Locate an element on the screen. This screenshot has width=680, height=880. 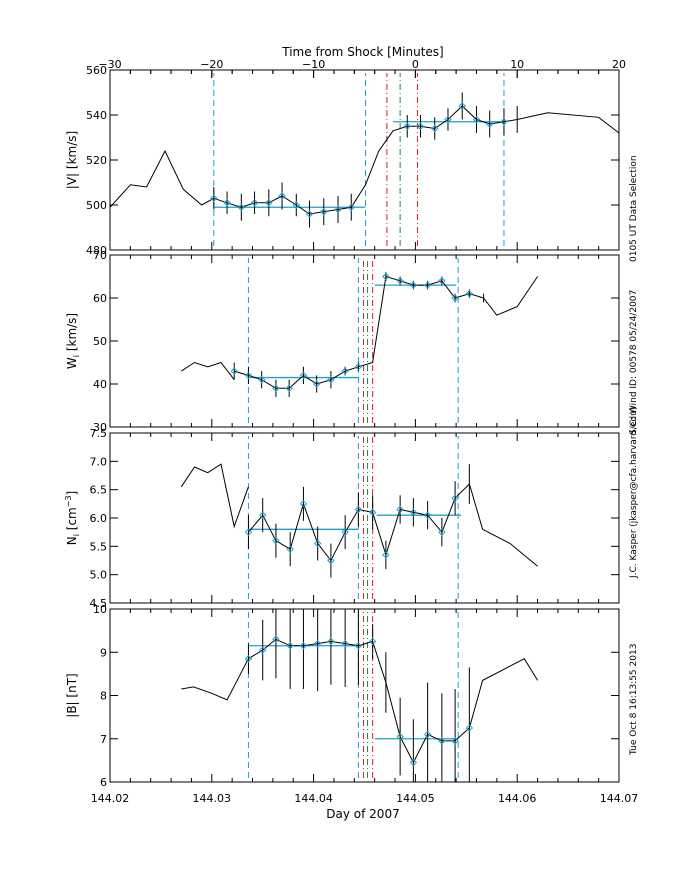
y-tick-label: 520 is located at coordinates (96, 160).